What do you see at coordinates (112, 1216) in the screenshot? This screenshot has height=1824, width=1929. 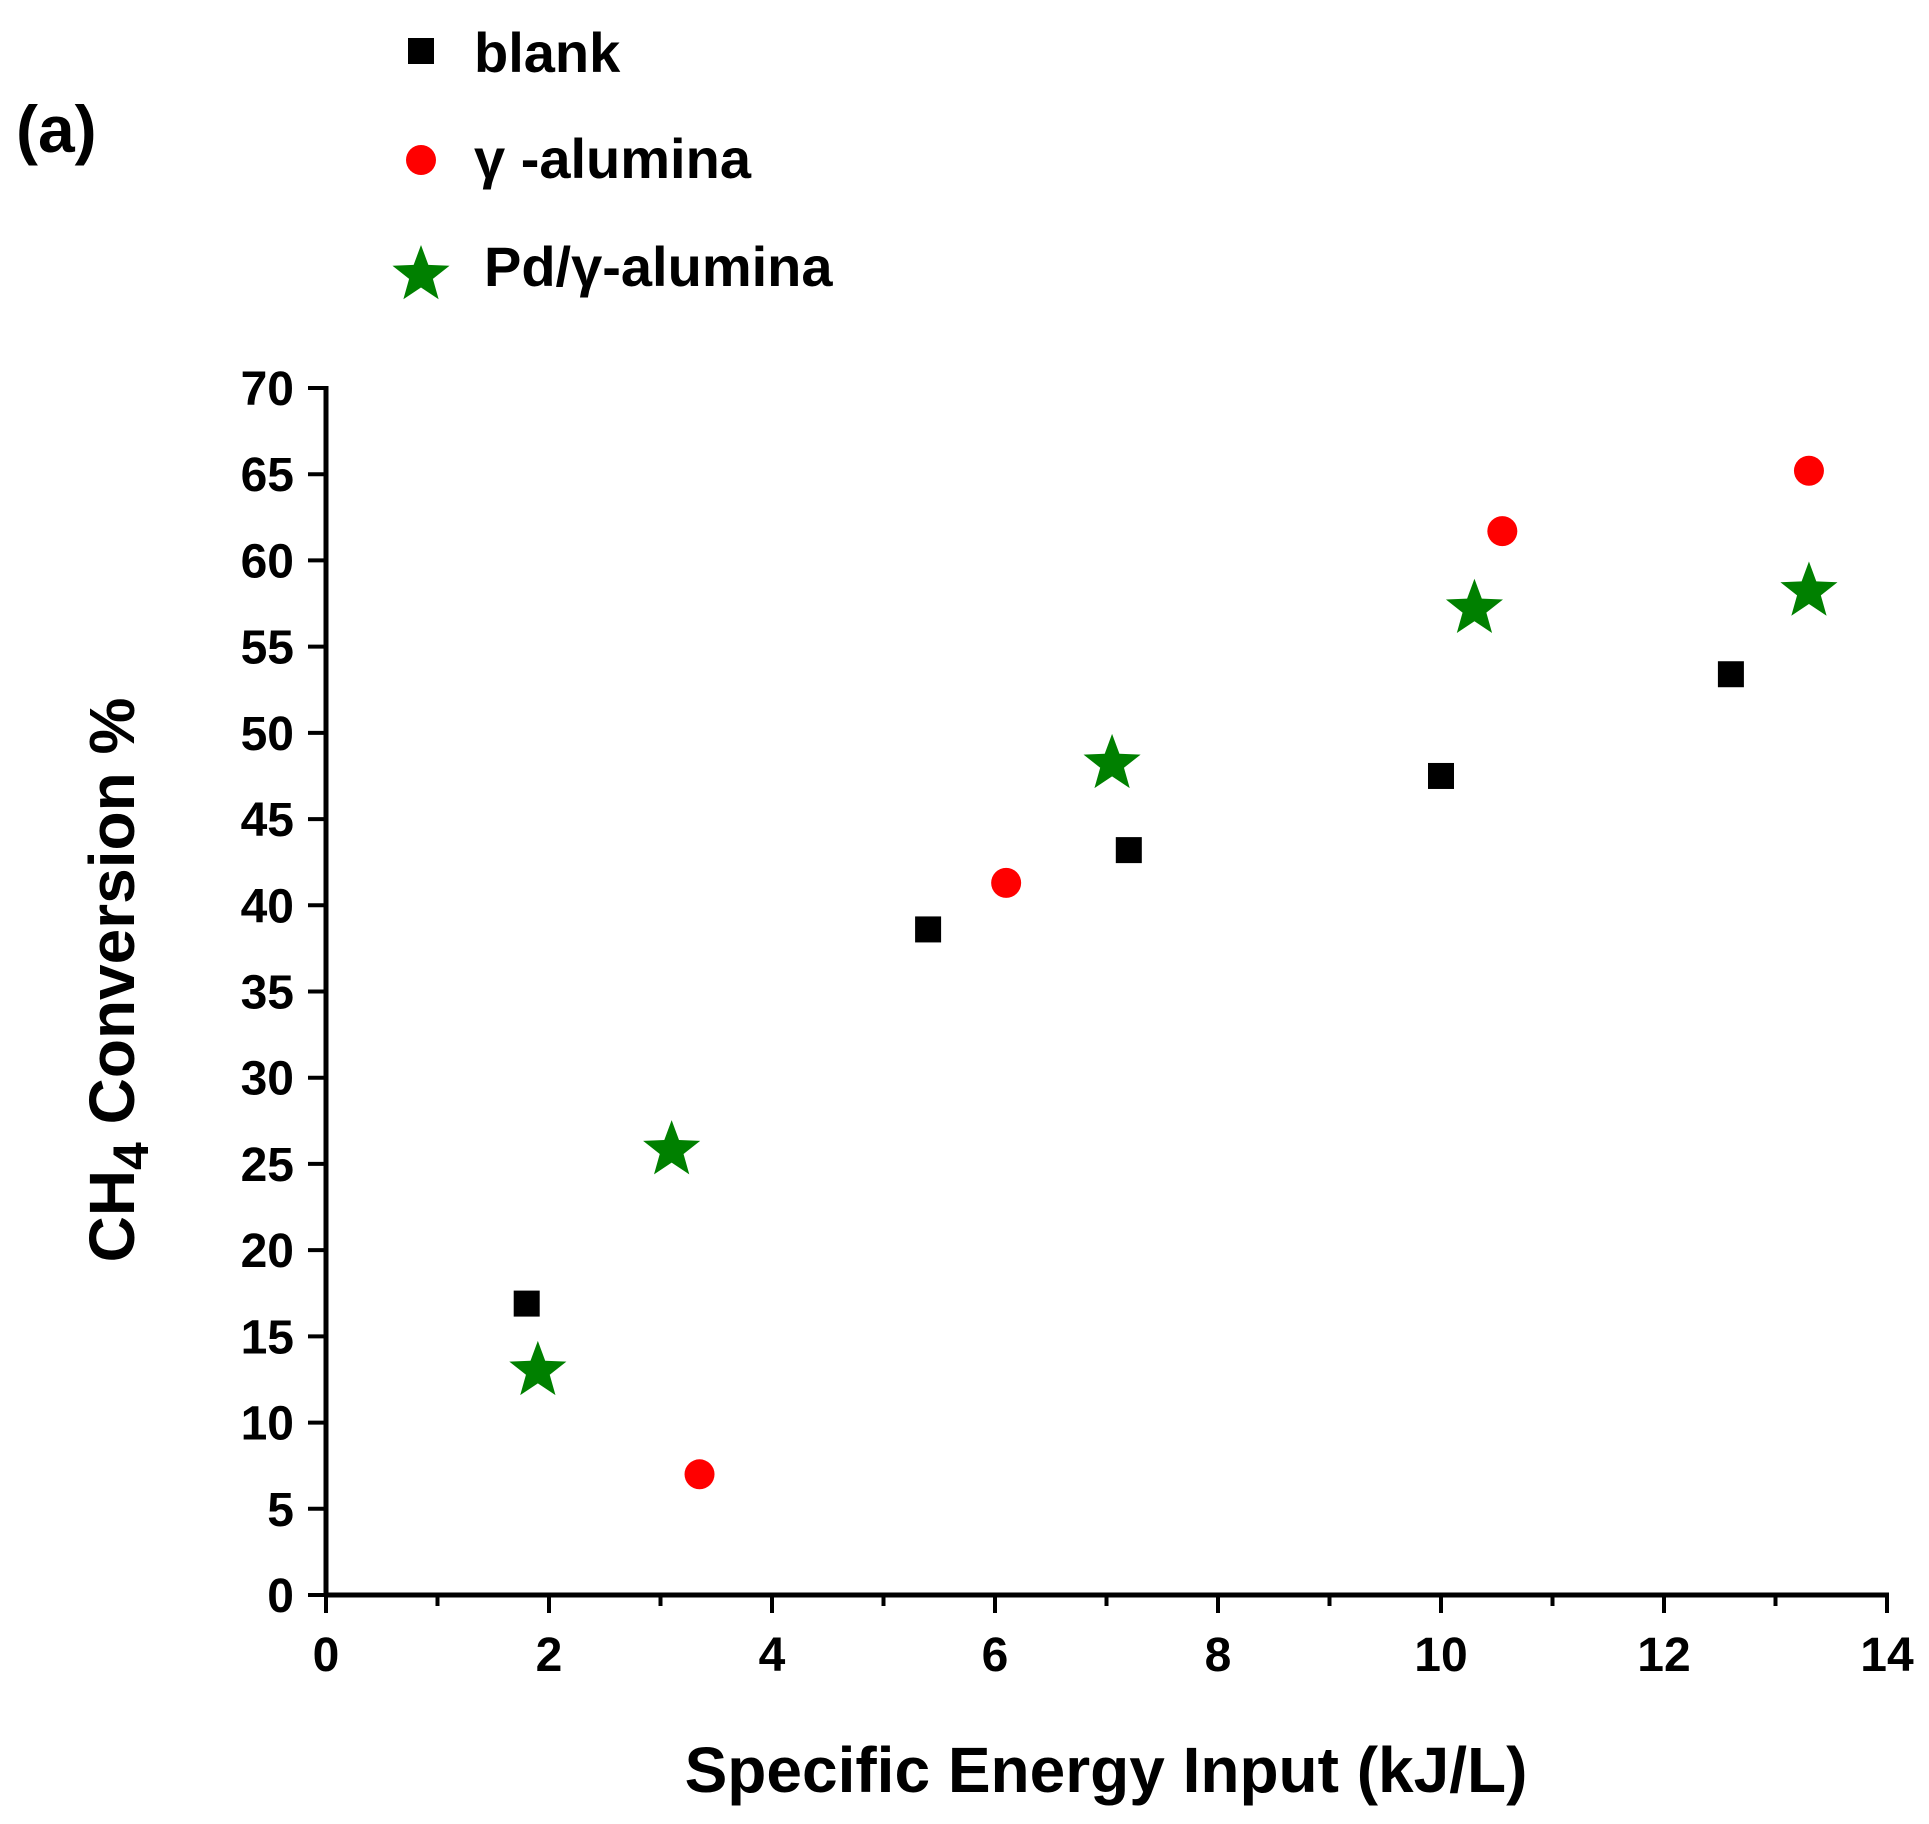 I see `y-axis-title-main: CH` at bounding box center [112, 1216].